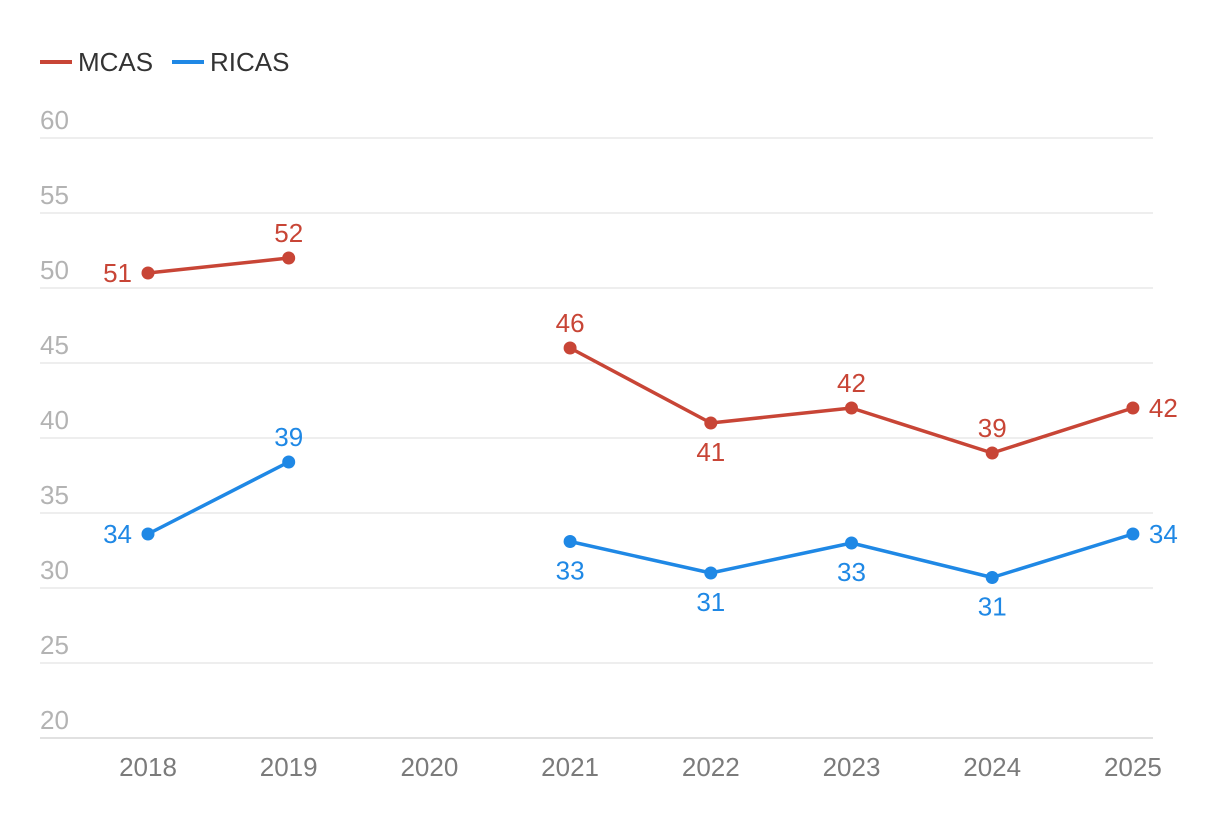 The width and height of the screenshot is (1220, 829). I want to click on x-tick-label: 2020, so click(429, 767).